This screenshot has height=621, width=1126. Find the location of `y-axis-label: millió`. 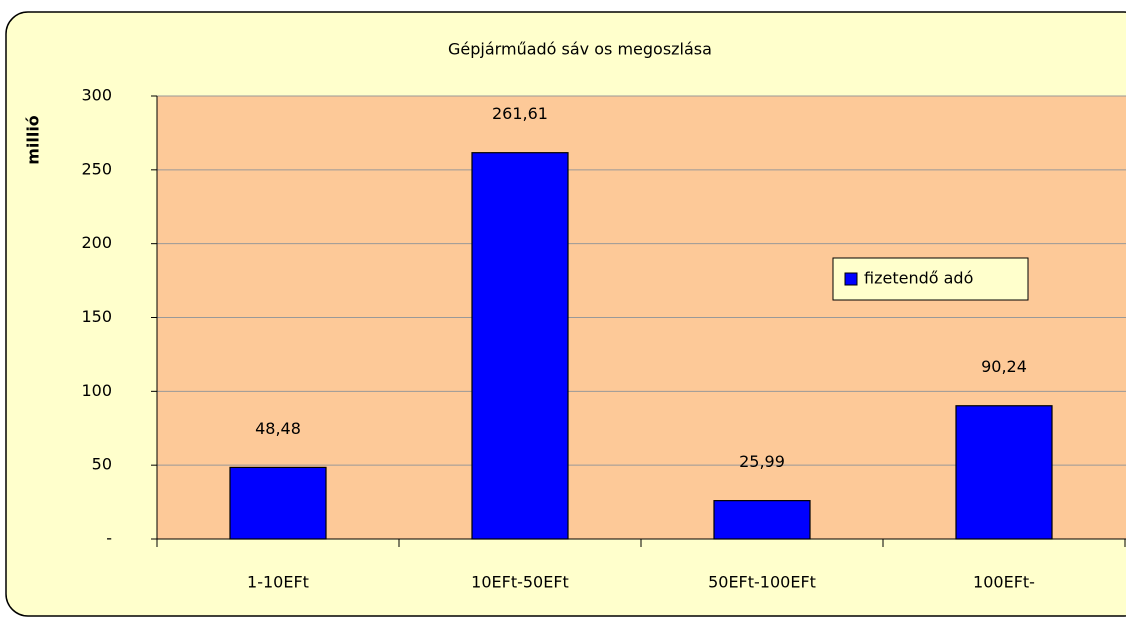

y-axis-label: millió is located at coordinates (33, 140).